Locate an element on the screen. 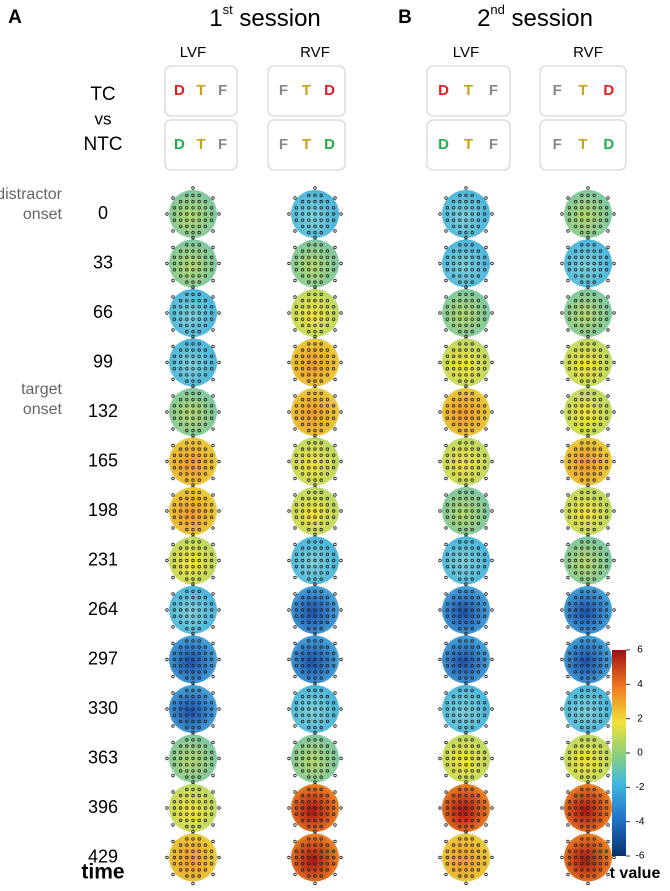  condition-box is located at coordinates (306, 145).